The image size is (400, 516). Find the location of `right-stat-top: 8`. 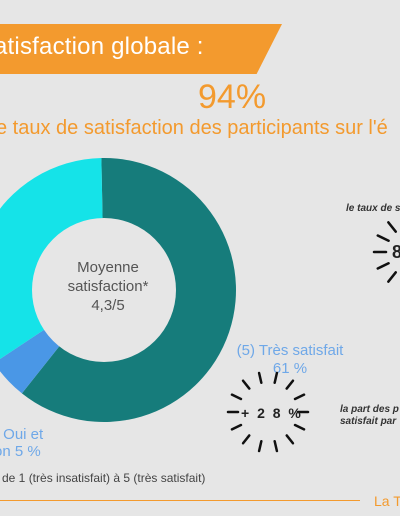

right-stat-top: 8 is located at coordinates (396, 252).